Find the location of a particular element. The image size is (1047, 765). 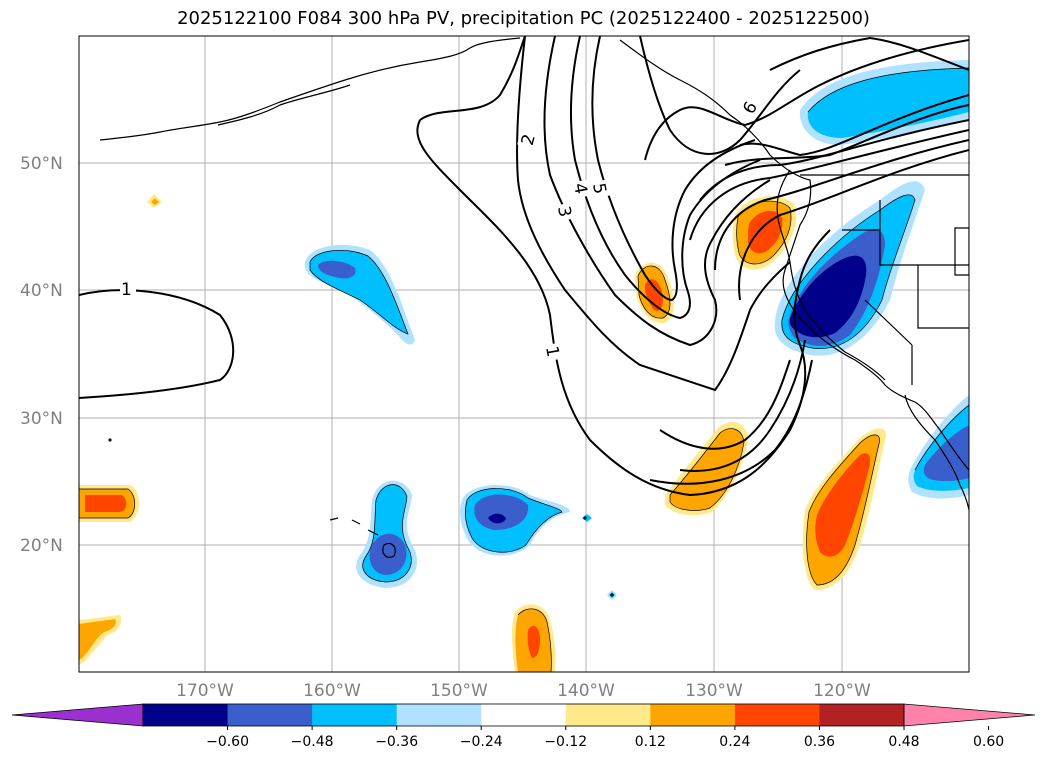

lat-label-20n: 20°N is located at coordinates (41, 546).